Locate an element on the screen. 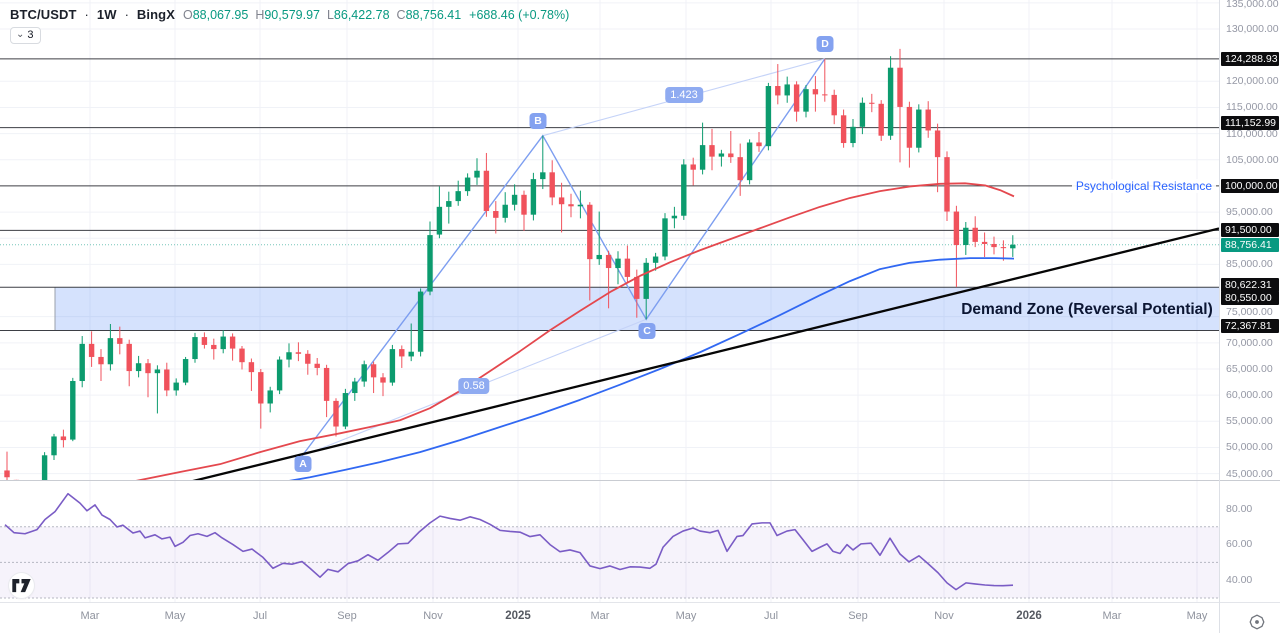 This screenshot has width=1280, height=633. exchange-label: BingX is located at coordinates (155, 14).